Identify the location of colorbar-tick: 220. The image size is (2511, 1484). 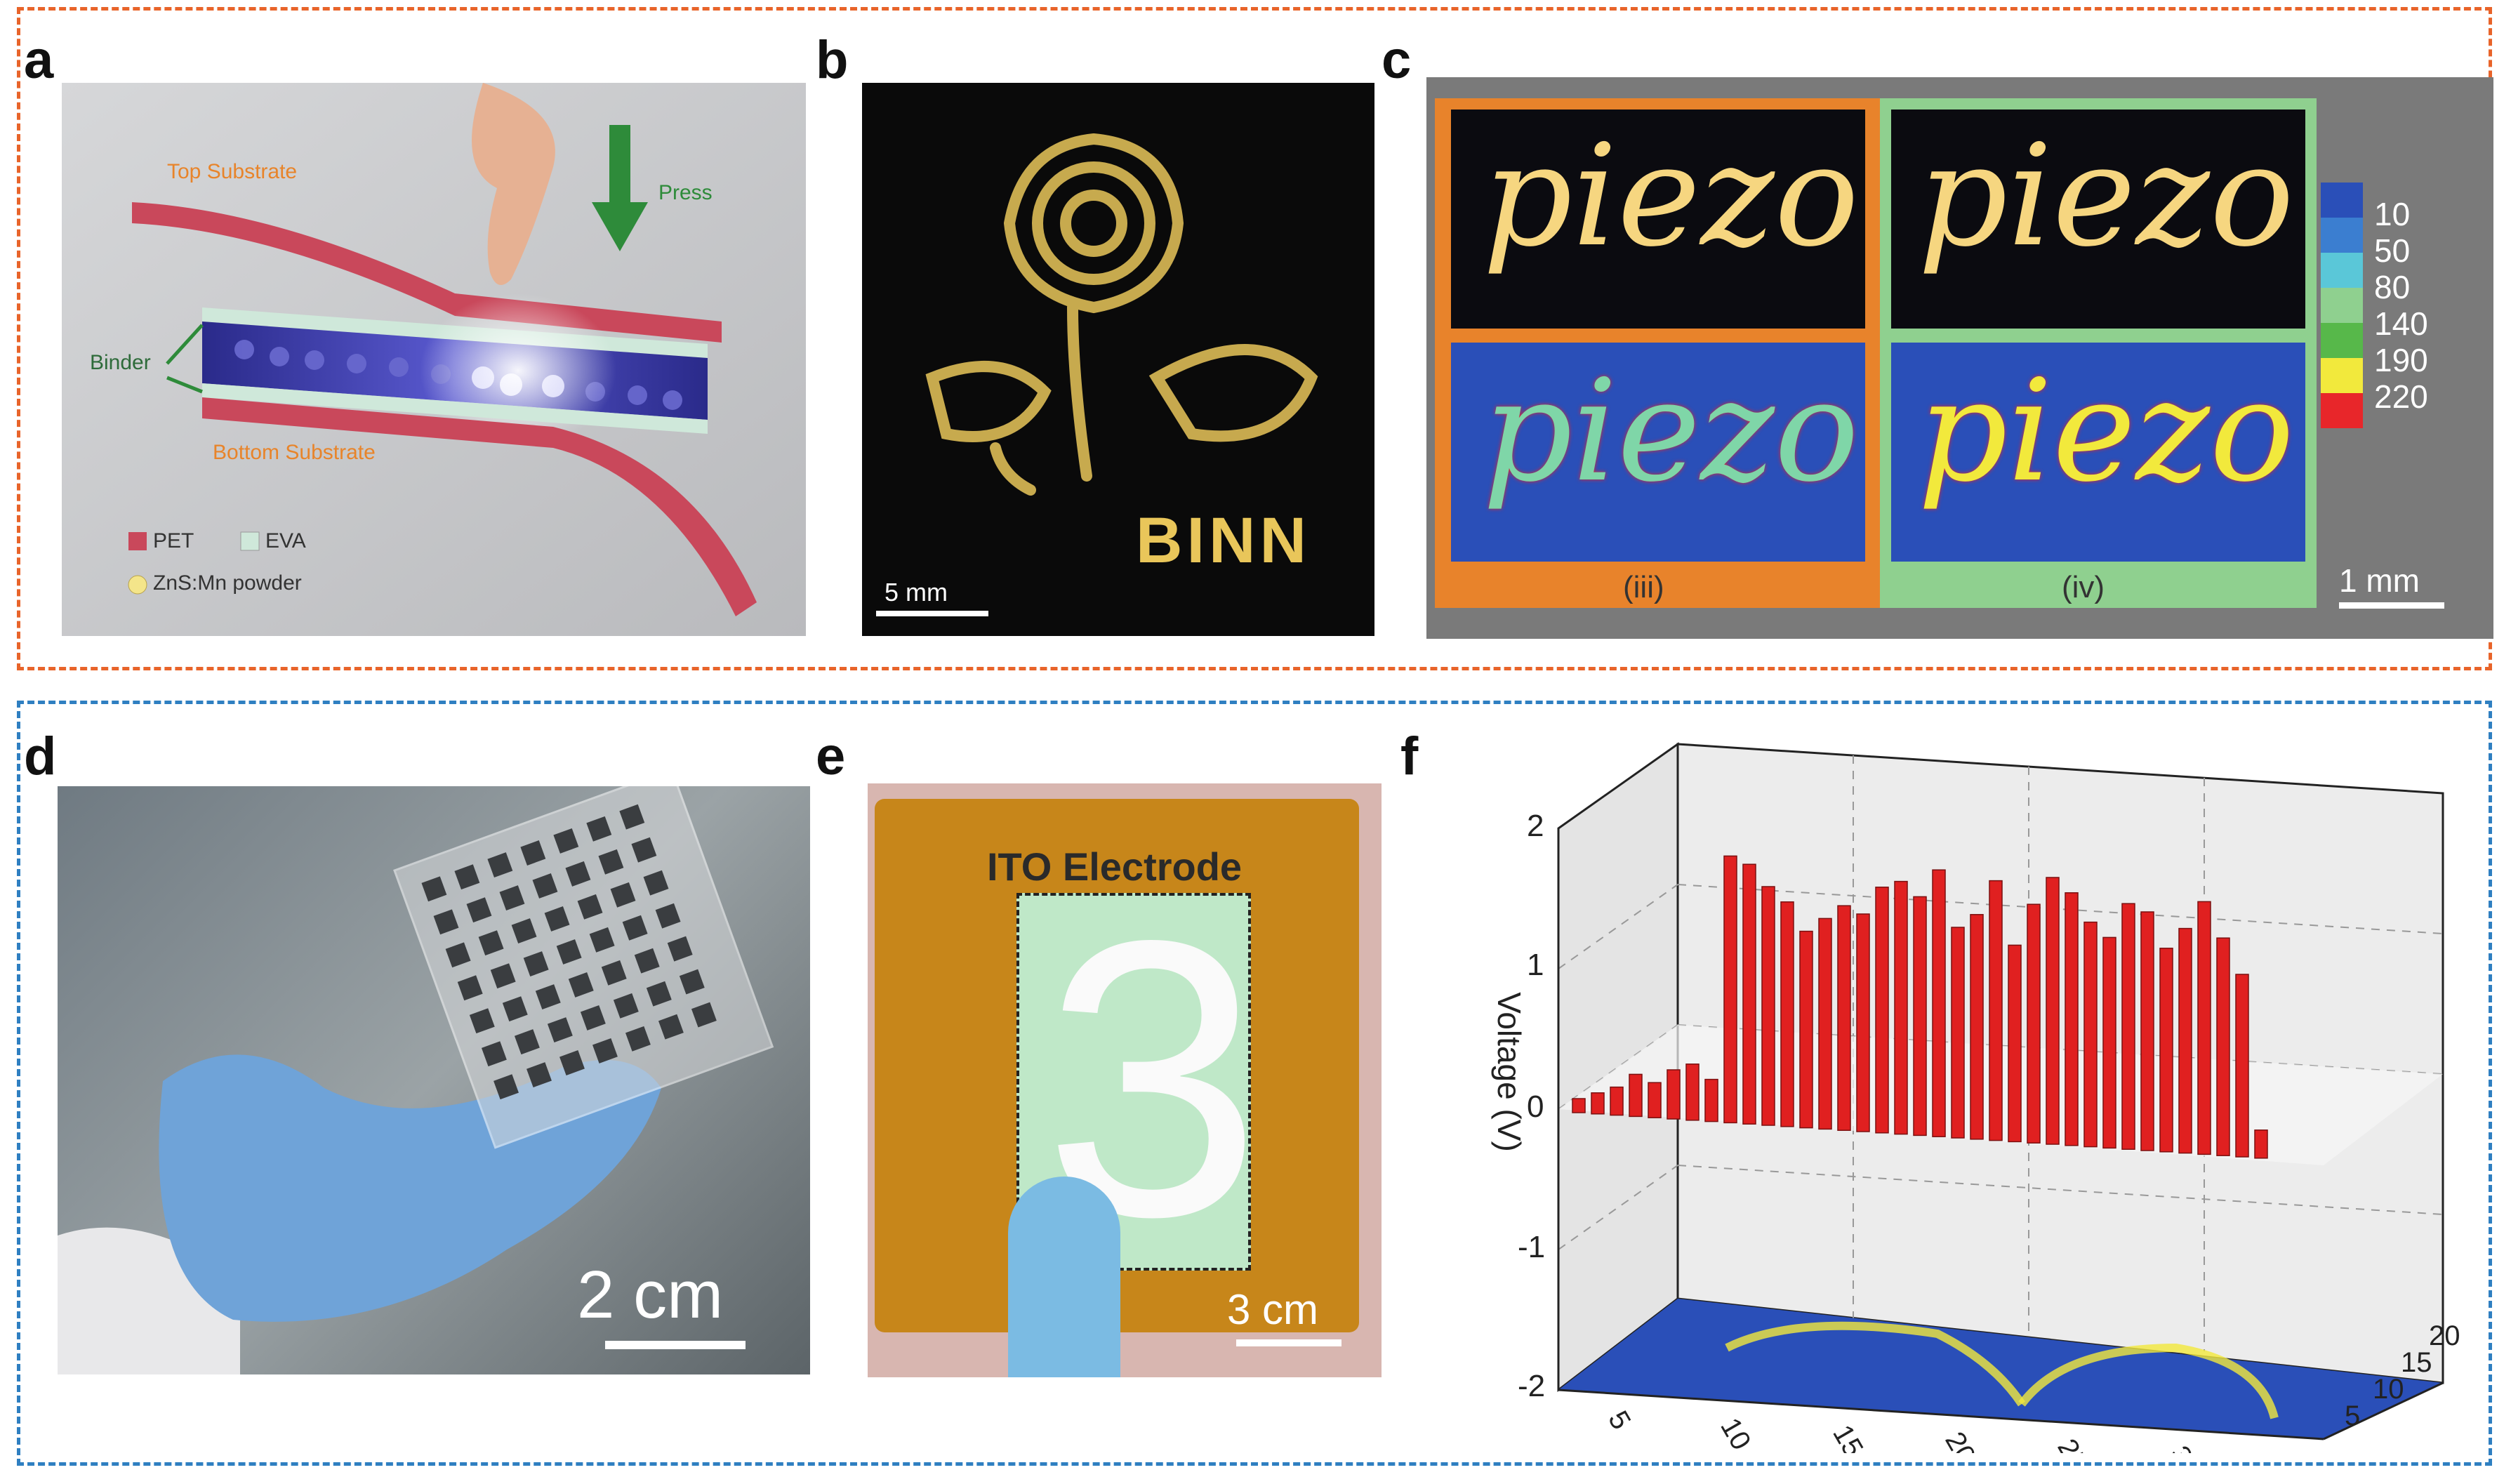
(2401, 397).